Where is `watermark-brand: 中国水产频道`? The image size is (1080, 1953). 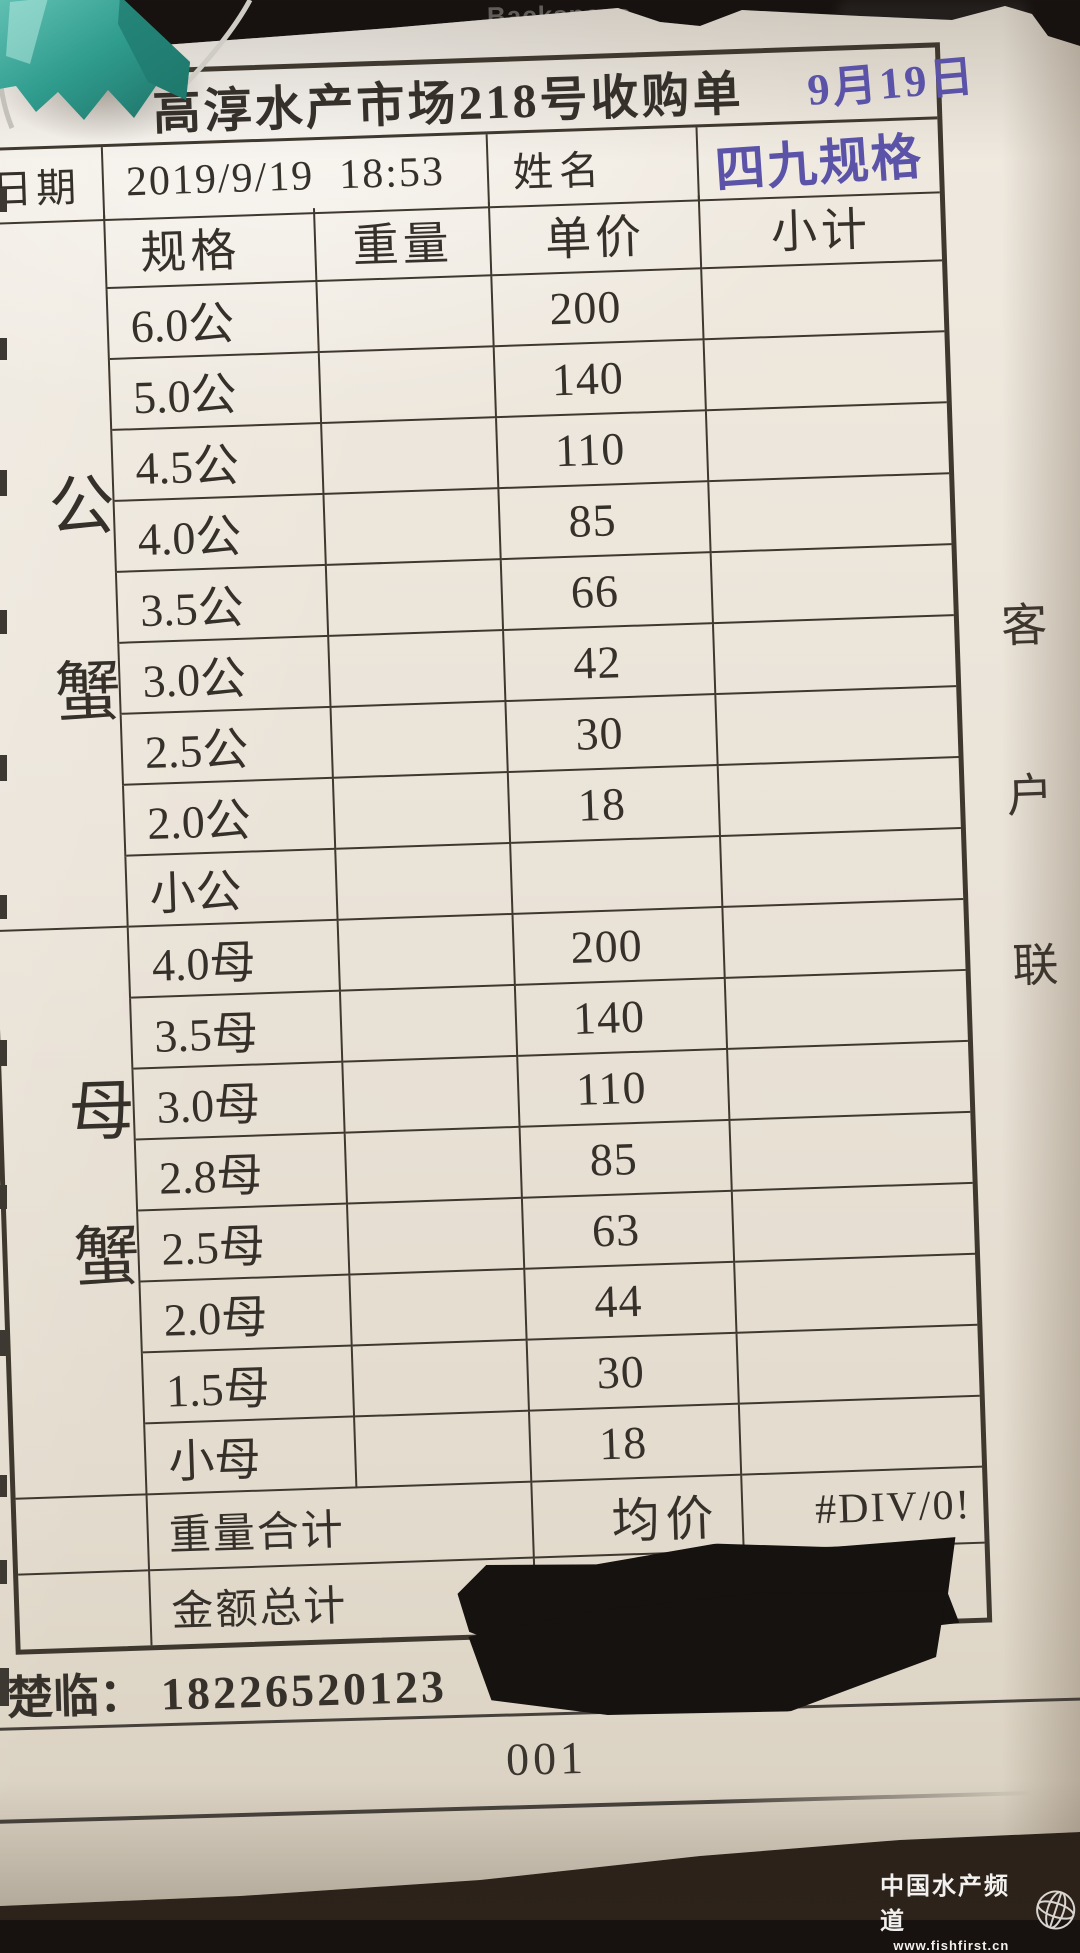
watermark-brand: 中国水产频道 is located at coordinates (945, 1904).